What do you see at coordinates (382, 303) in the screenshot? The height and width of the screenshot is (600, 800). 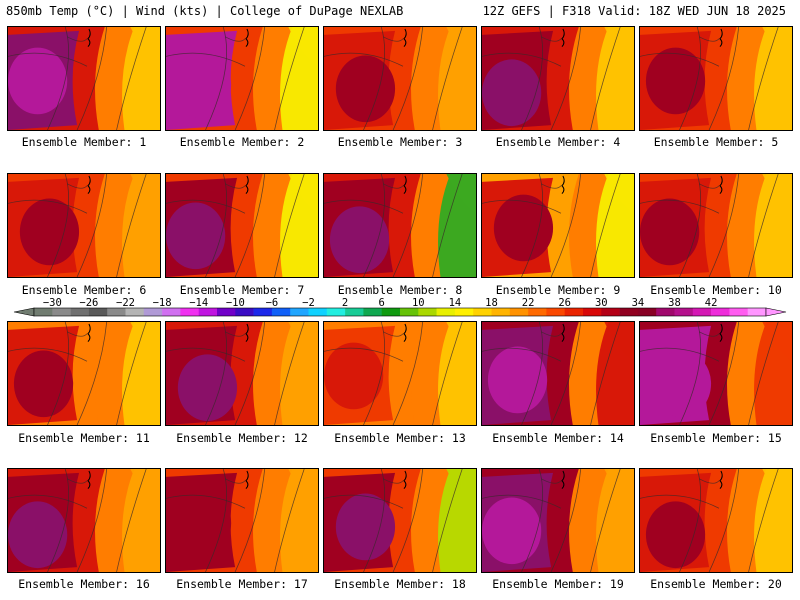 I see `colorbar-tick-label: 6` at bounding box center [382, 303].